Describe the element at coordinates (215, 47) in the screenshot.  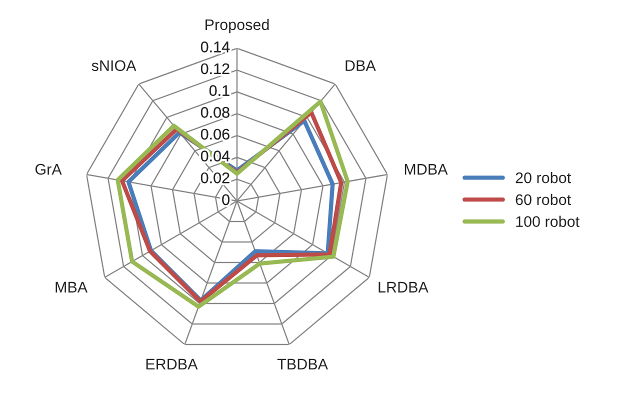
I see `y-tick-label: 0.14` at that location.